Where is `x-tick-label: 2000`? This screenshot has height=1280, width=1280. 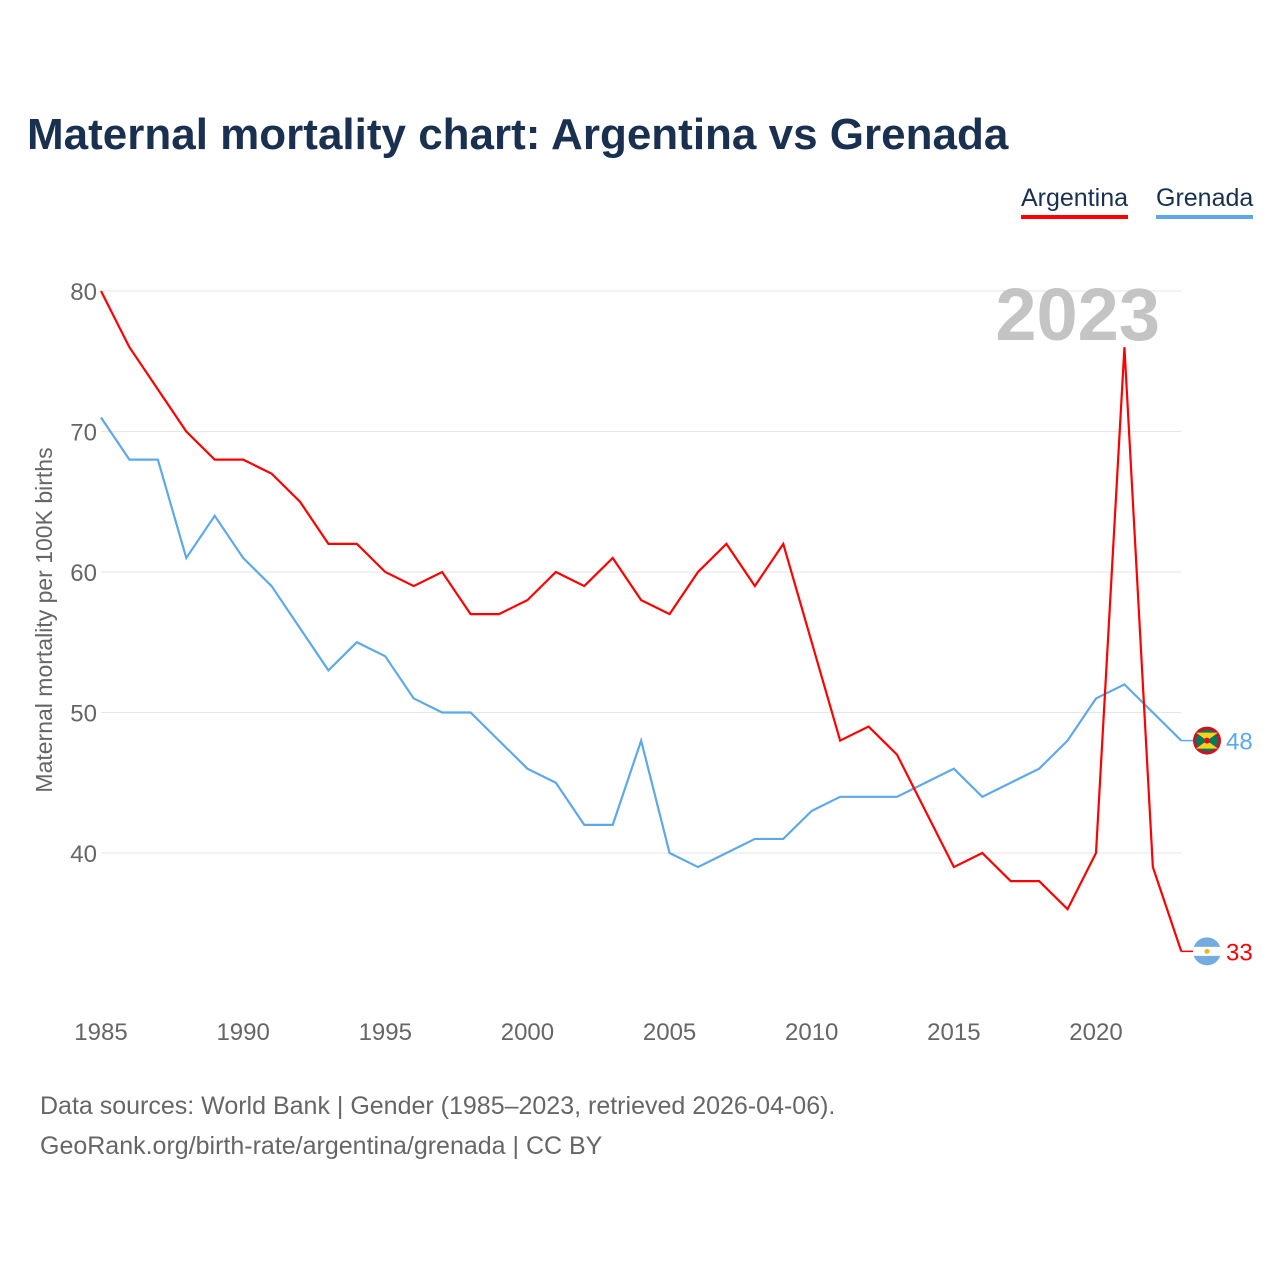
x-tick-label: 2000 is located at coordinates (527, 1032).